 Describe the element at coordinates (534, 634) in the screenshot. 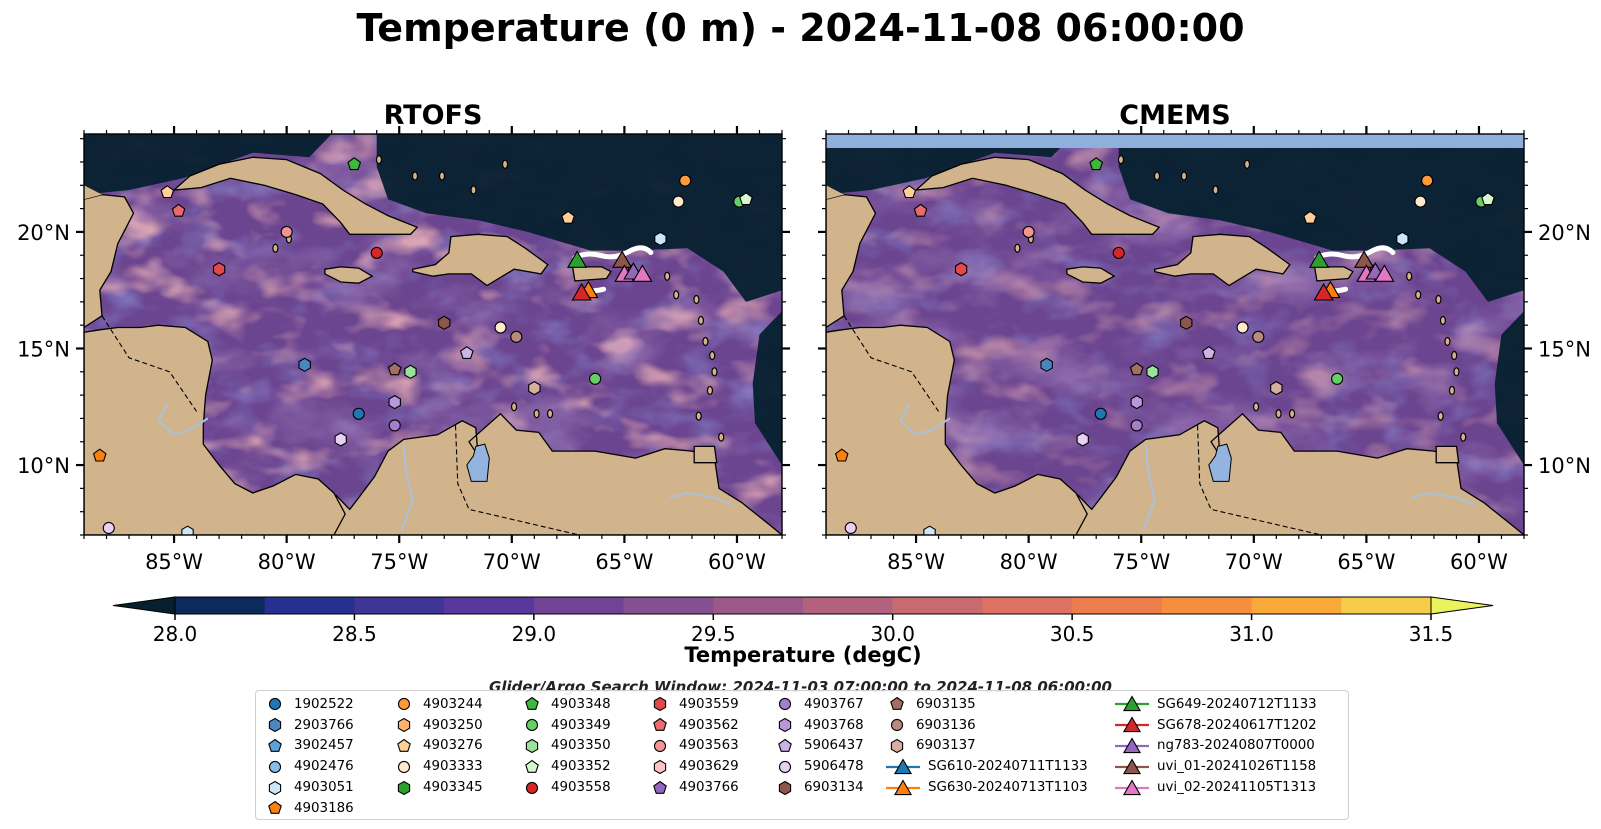

I see `colorbar-tick-label: 29.0` at that location.